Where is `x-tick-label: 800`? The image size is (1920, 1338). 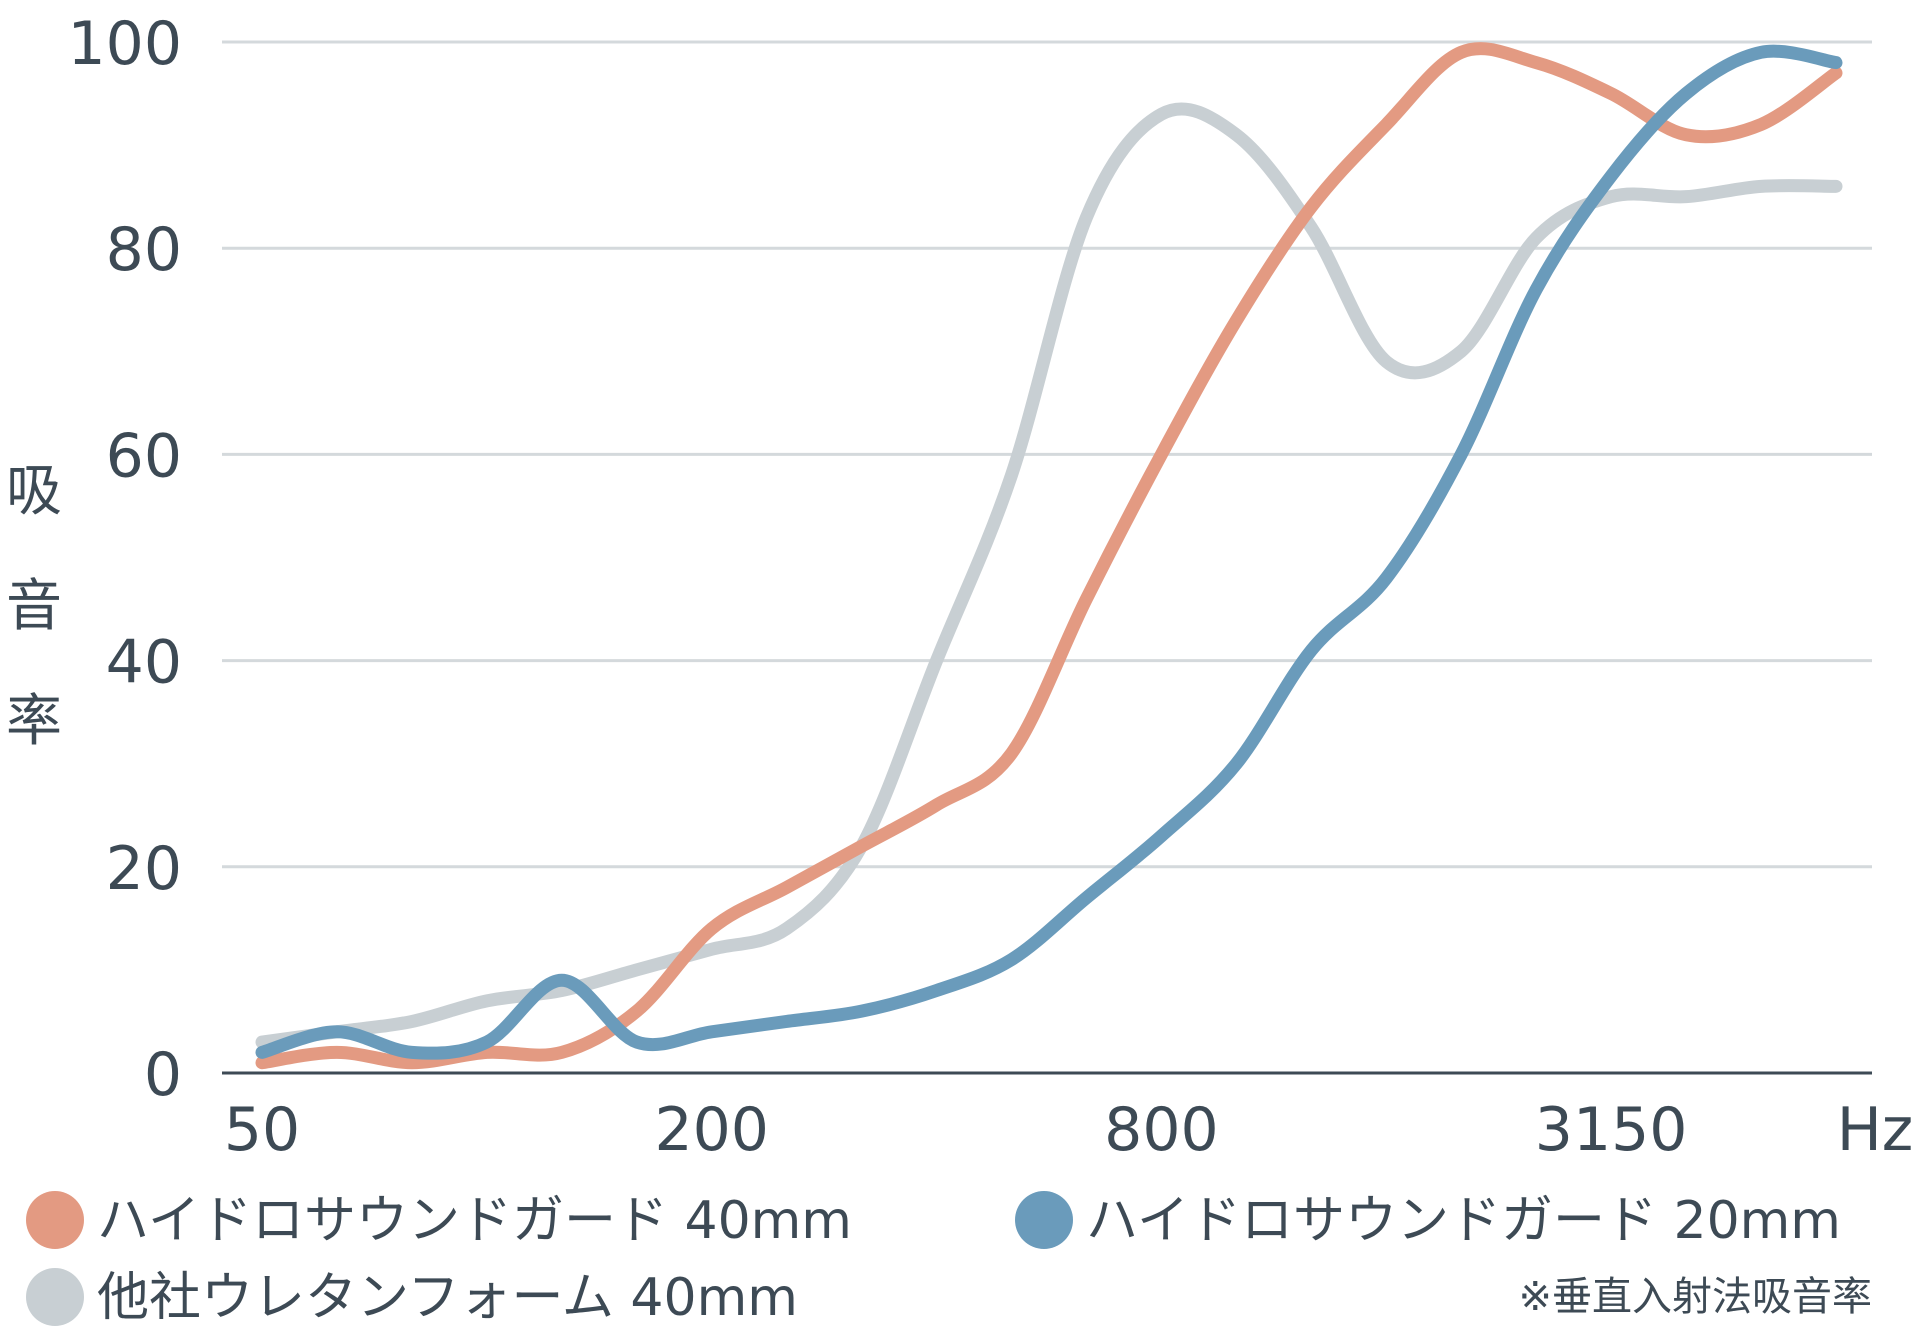 x-tick-label: 800 is located at coordinates (1161, 1130).